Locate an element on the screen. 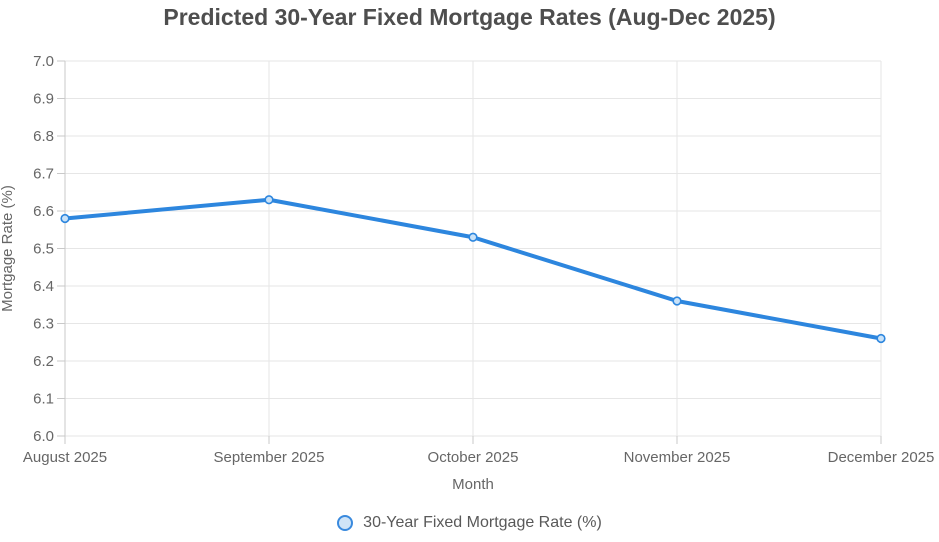 The height and width of the screenshot is (542, 939). legend-series-marker-icon is located at coordinates (345, 523).